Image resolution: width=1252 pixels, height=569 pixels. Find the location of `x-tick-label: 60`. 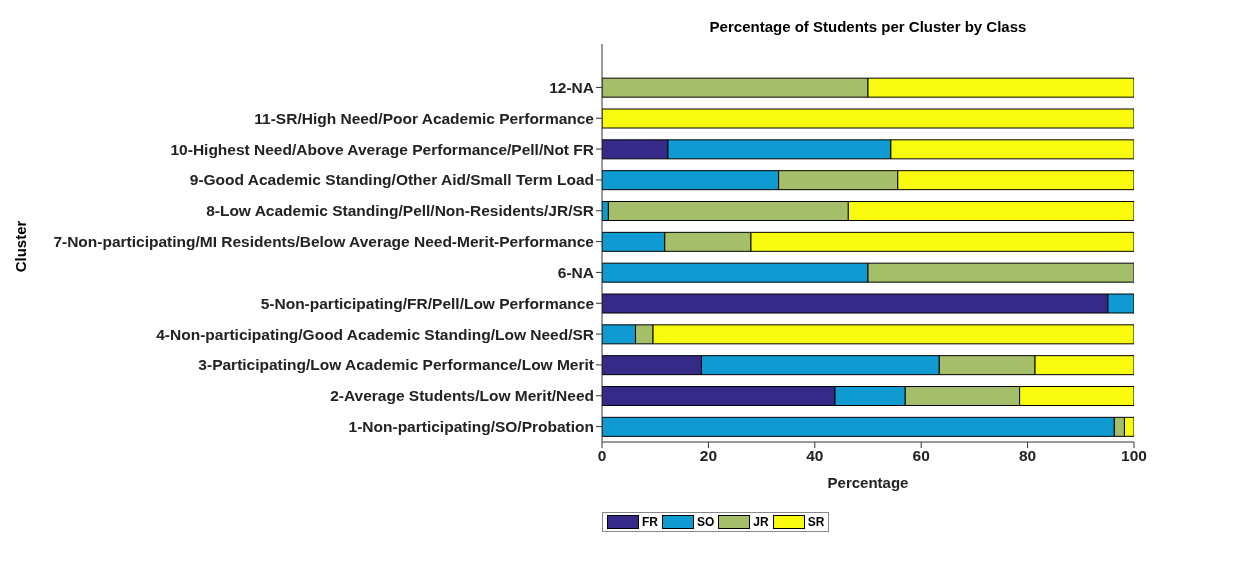

x-tick-label: 60 is located at coordinates (921, 456).